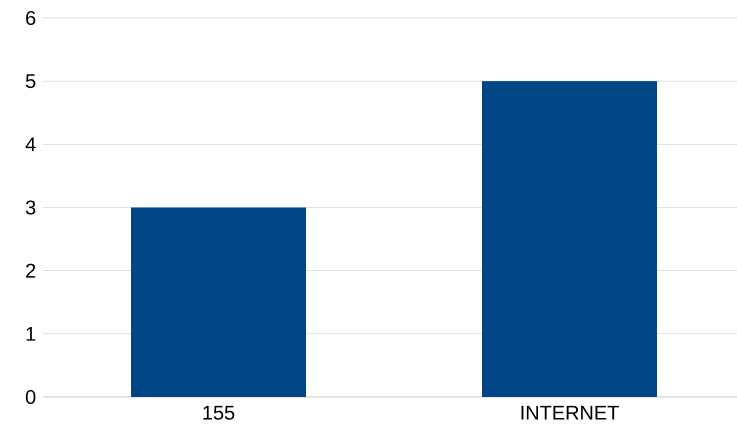  Describe the element at coordinates (31, 81) in the screenshot. I see `y-tick-label: 5` at that location.